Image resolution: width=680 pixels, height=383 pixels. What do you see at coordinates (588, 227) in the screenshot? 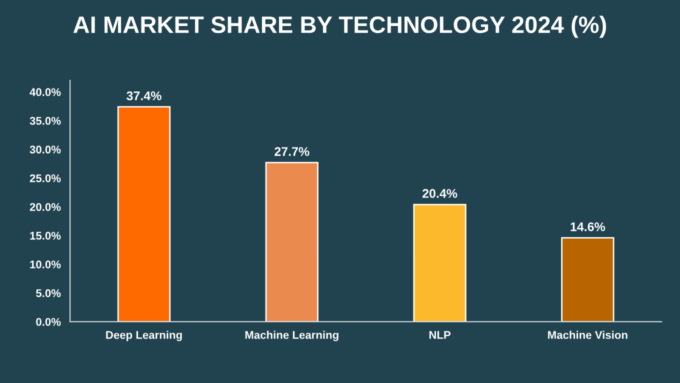
I see `data-label: 14.6%` at bounding box center [588, 227].